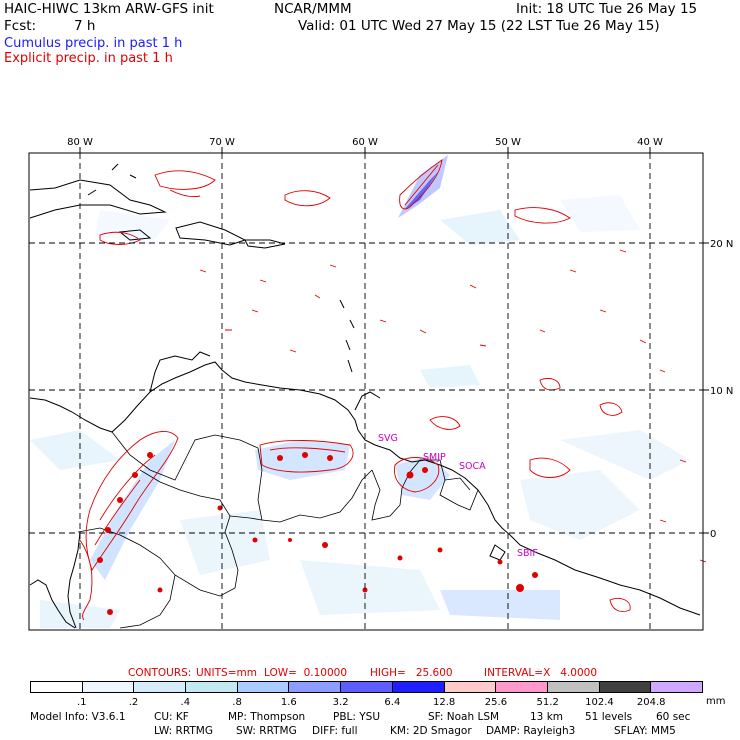  What do you see at coordinates (222, 142) in the screenshot?
I see `lon-label: 70 W` at bounding box center [222, 142].